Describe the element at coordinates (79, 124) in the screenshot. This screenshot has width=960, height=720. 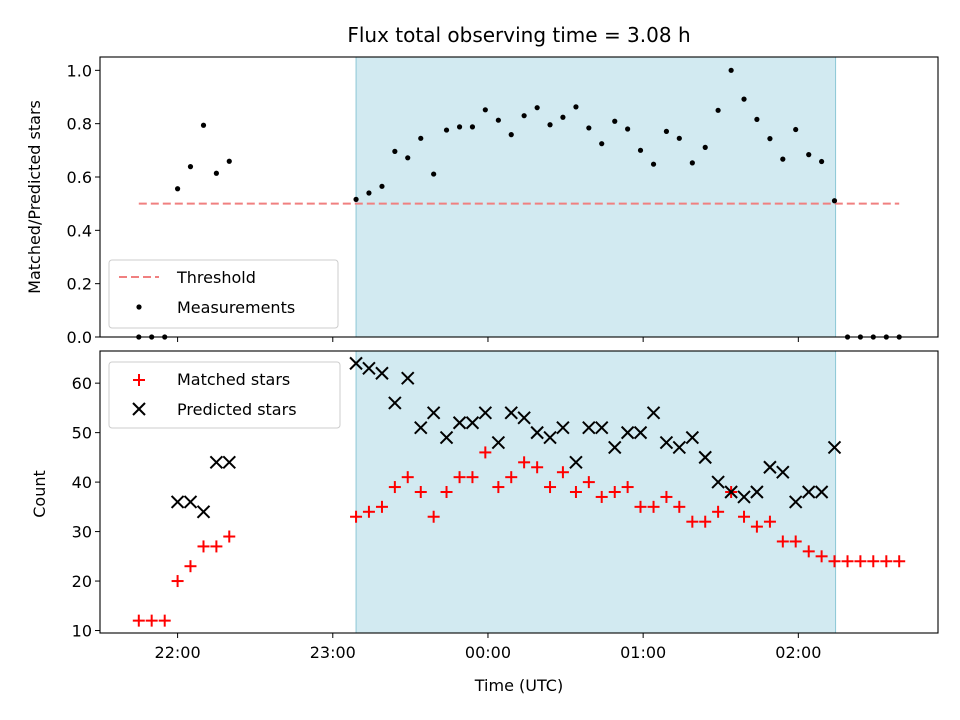
I see `ratio-y-tick-label: 0.8` at that location.